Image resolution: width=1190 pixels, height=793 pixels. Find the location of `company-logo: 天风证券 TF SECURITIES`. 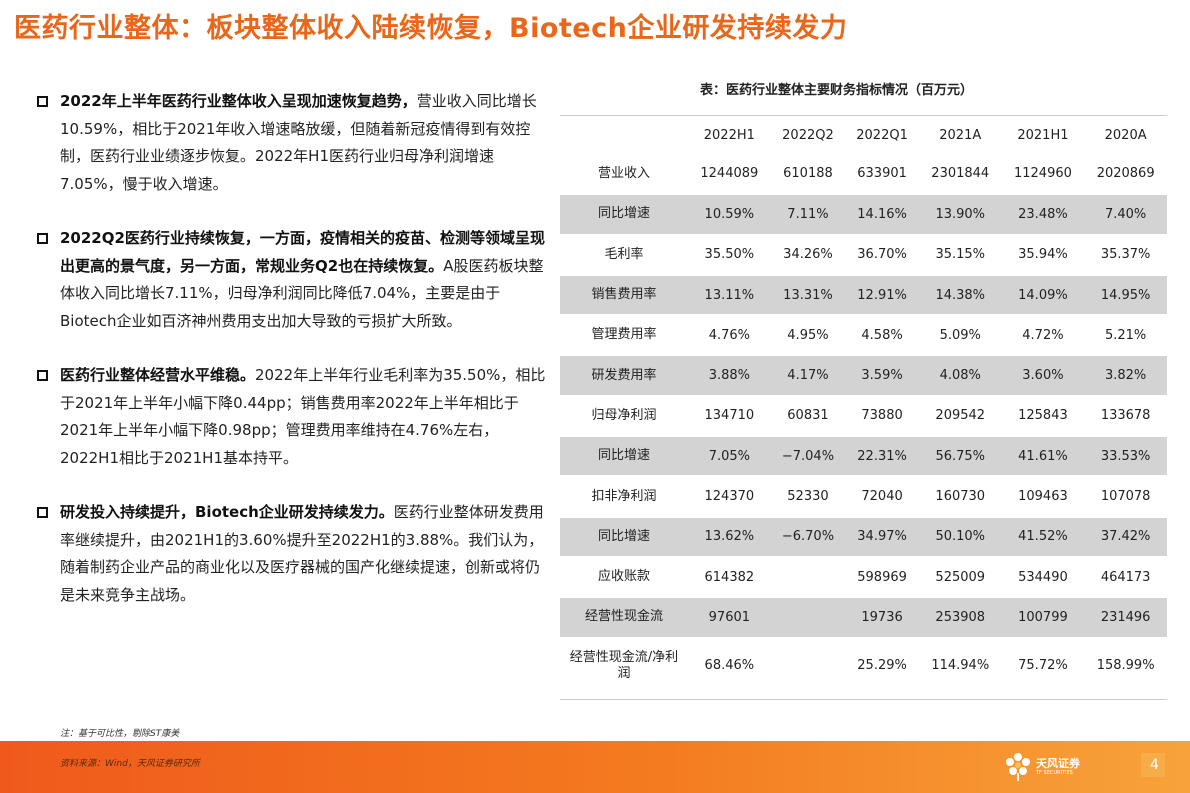

company-logo: 天风证券 TF SECURITIES is located at coordinates (1049, 767).